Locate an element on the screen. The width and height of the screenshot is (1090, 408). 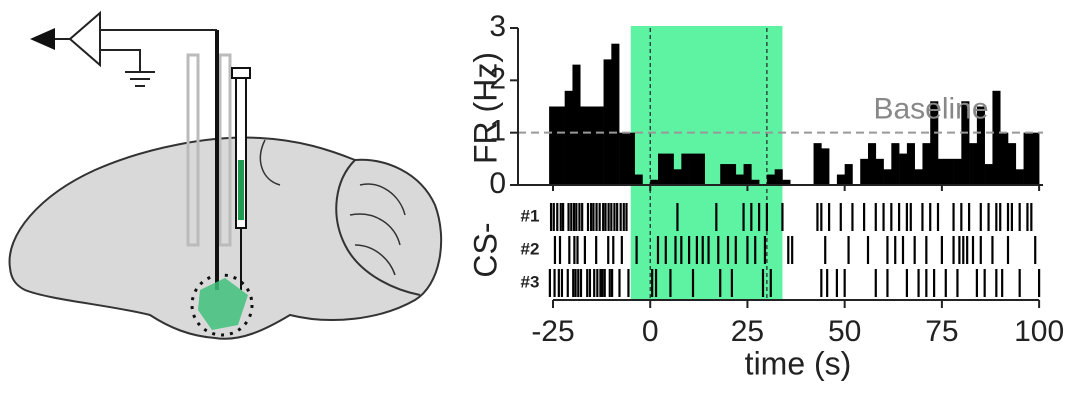
x-axis-label: time (s) is located at coordinates (798, 363).